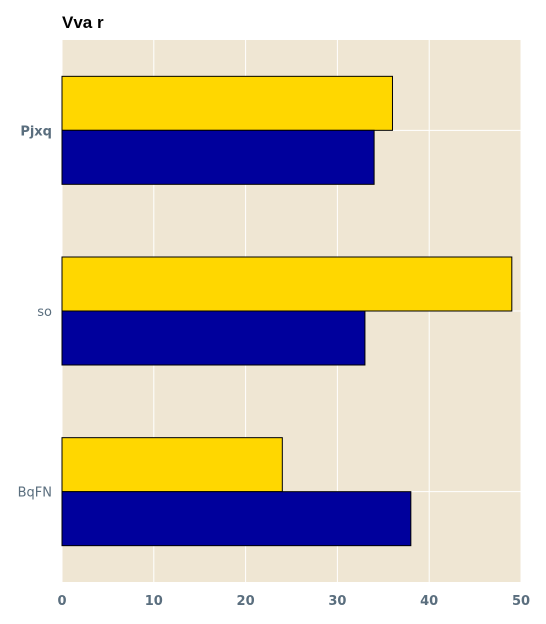 The image size is (546, 624). What do you see at coordinates (429, 601) in the screenshot?
I see `x-tick-label-4: 40` at bounding box center [429, 601].